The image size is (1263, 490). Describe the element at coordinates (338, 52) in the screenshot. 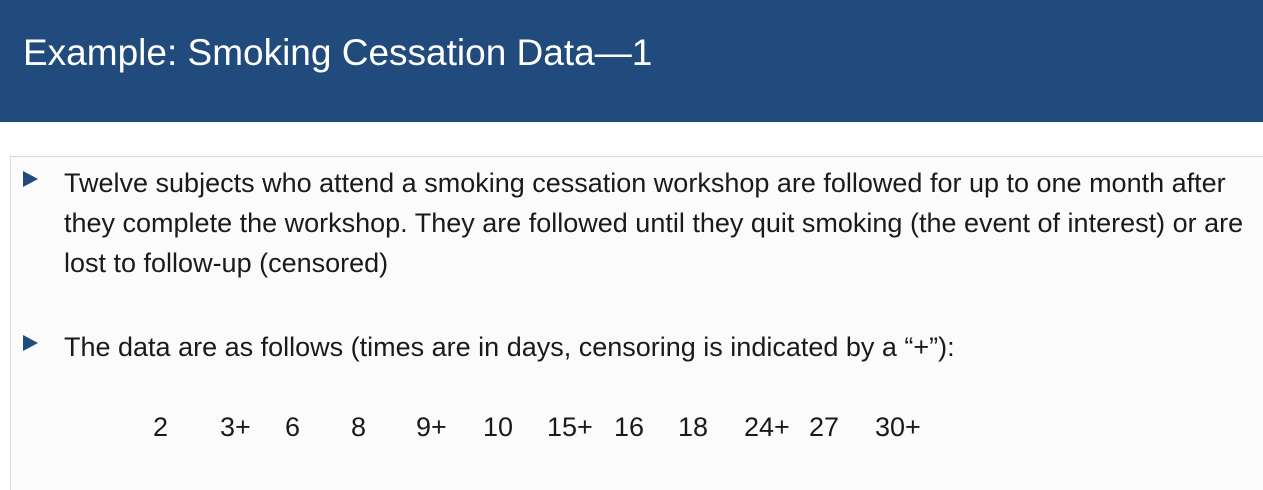

I see `slide-title: Example: Smoking Cessation Data—1` at that location.